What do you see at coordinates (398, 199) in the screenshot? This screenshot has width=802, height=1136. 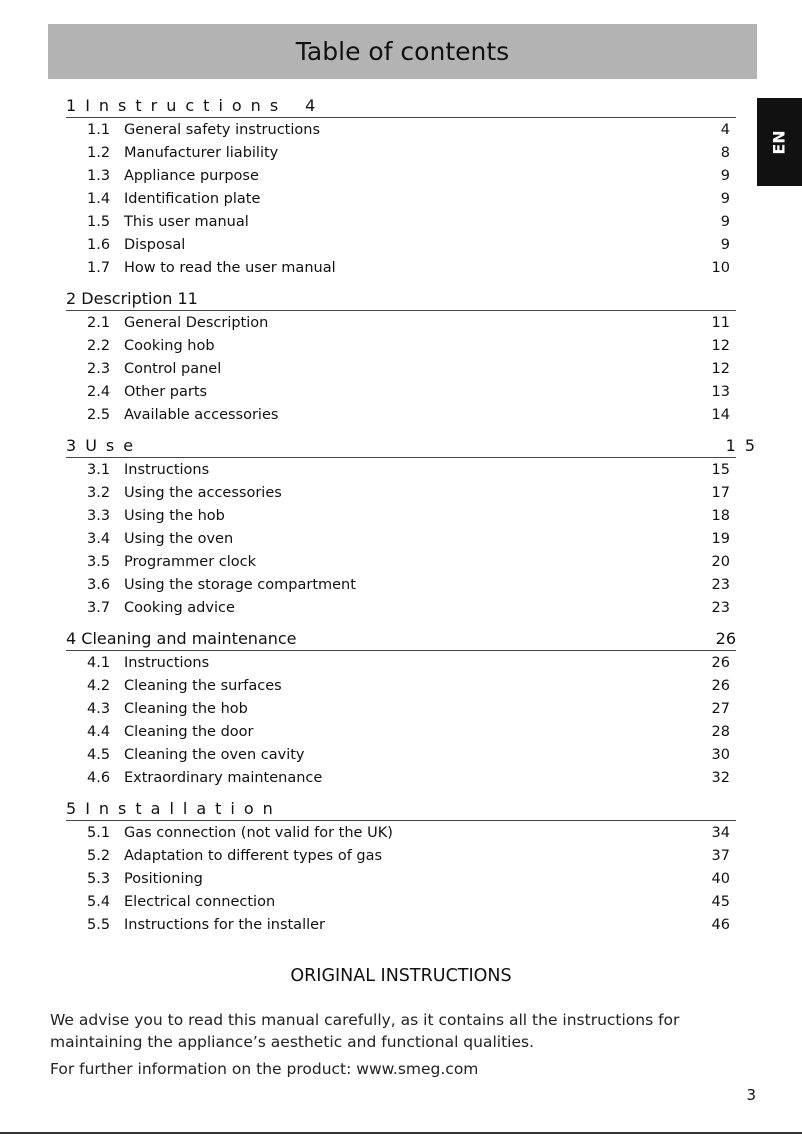 I see `toc-entry: 1.4 Identification plate 9` at bounding box center [398, 199].